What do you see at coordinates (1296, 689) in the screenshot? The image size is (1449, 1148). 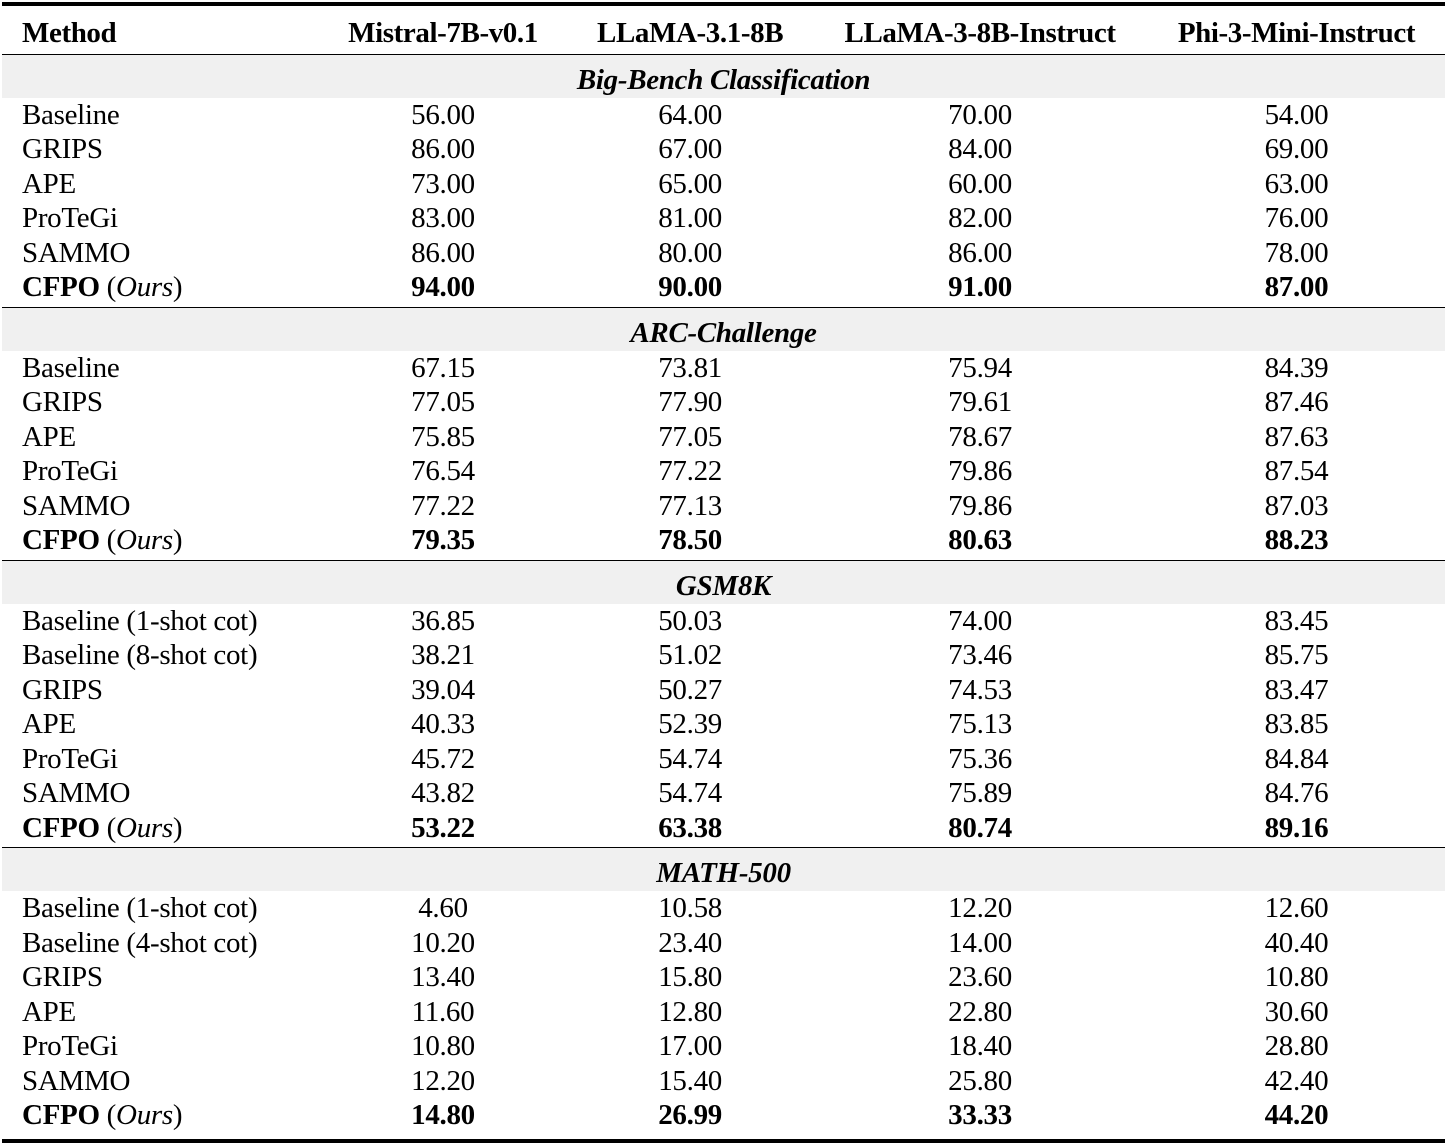 I see `score-cell: 83.47` at bounding box center [1296, 689].